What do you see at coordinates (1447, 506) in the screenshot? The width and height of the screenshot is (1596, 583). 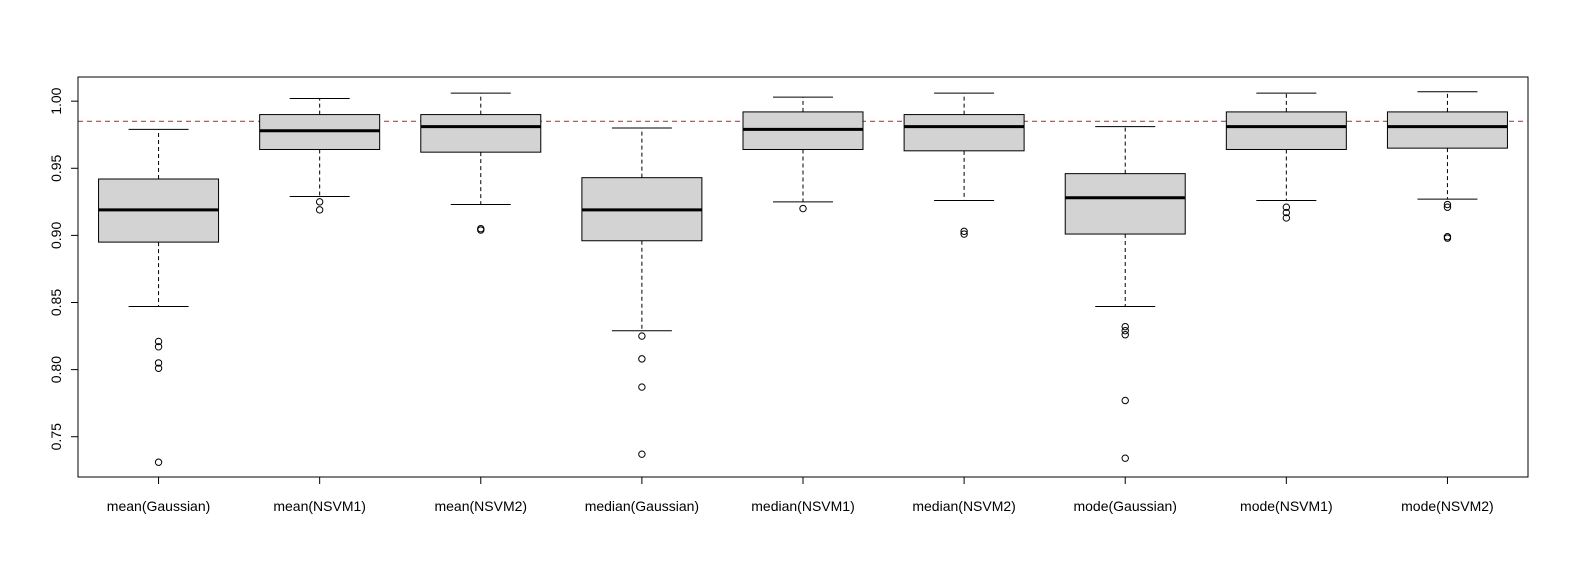 I see `x-tick-label: mode(NSVM2)` at bounding box center [1447, 506].